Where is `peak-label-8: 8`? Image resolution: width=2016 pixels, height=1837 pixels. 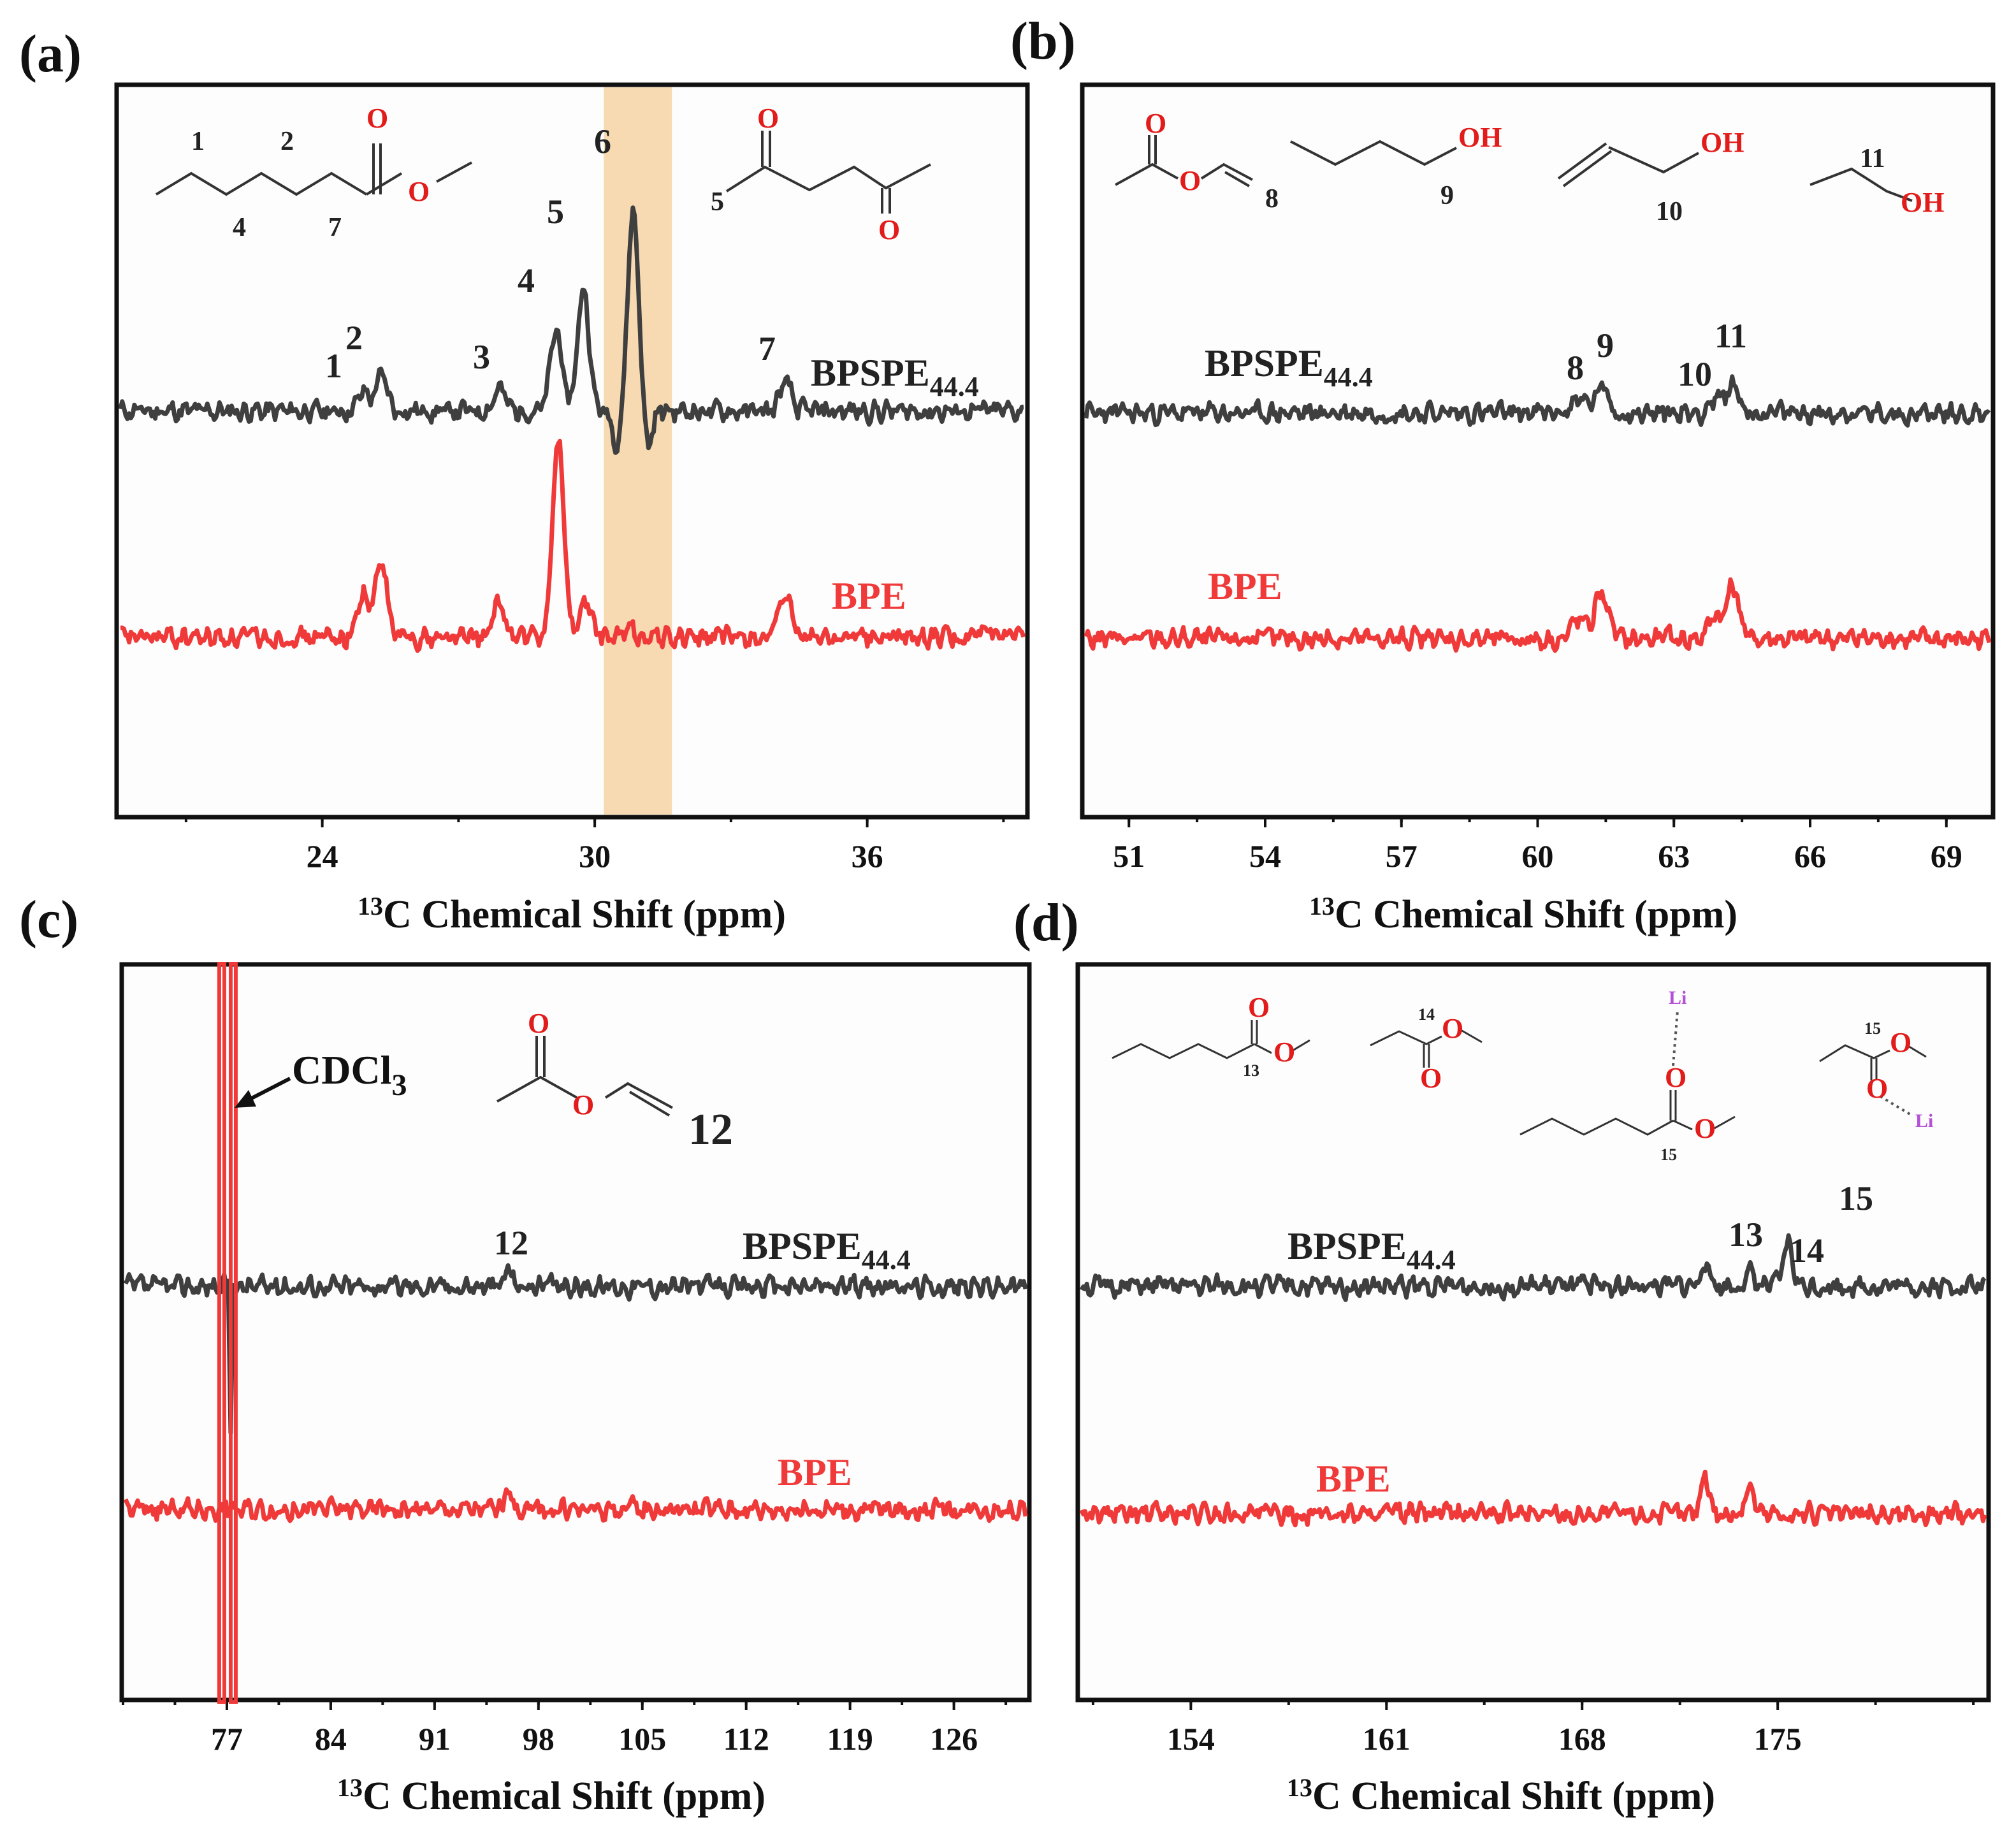
peak-label-8: 8 is located at coordinates (1575, 368).